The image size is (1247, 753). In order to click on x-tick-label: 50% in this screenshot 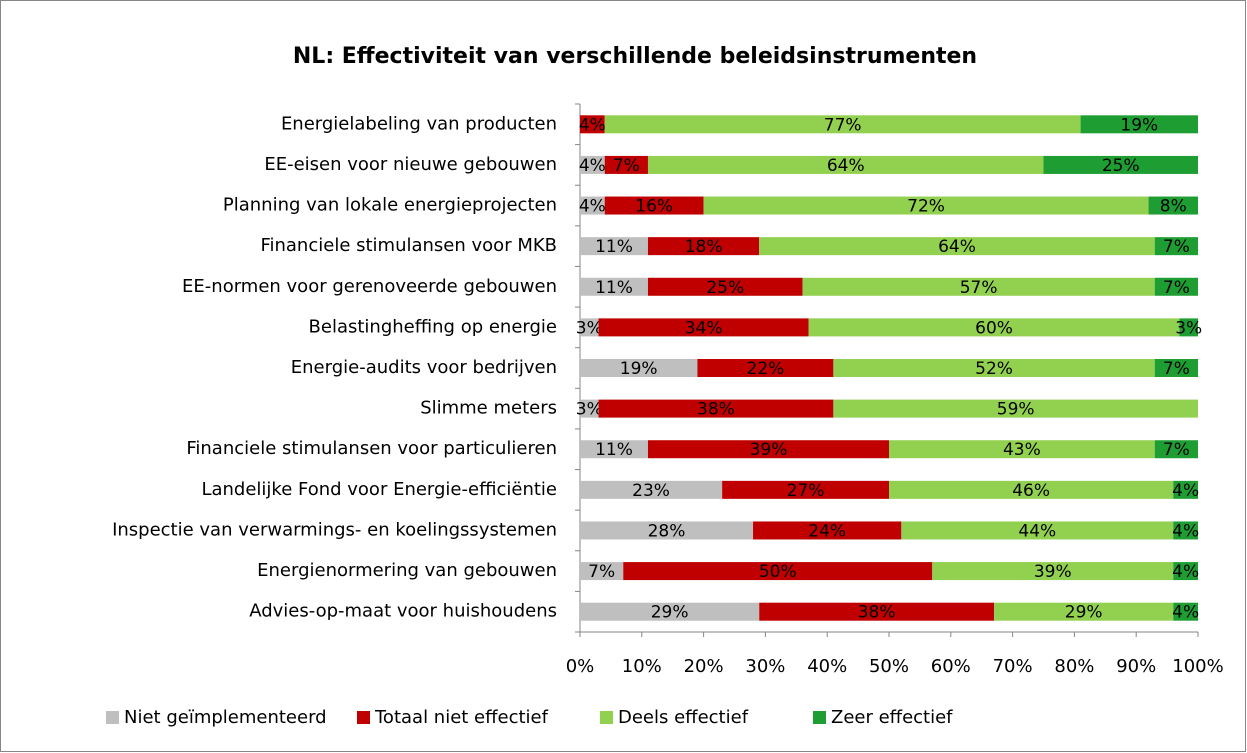, I will do `click(889, 666)`.